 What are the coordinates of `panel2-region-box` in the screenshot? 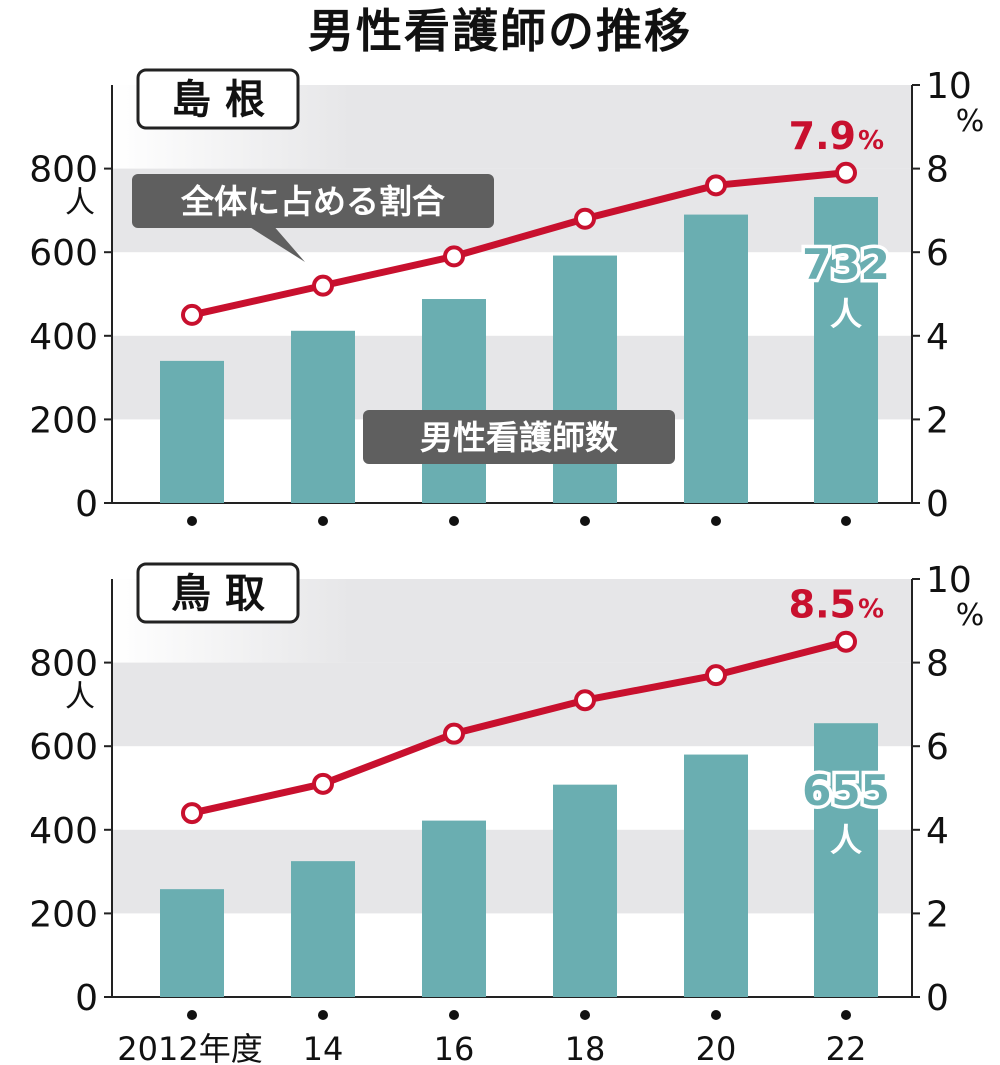 It's located at (218, 593).